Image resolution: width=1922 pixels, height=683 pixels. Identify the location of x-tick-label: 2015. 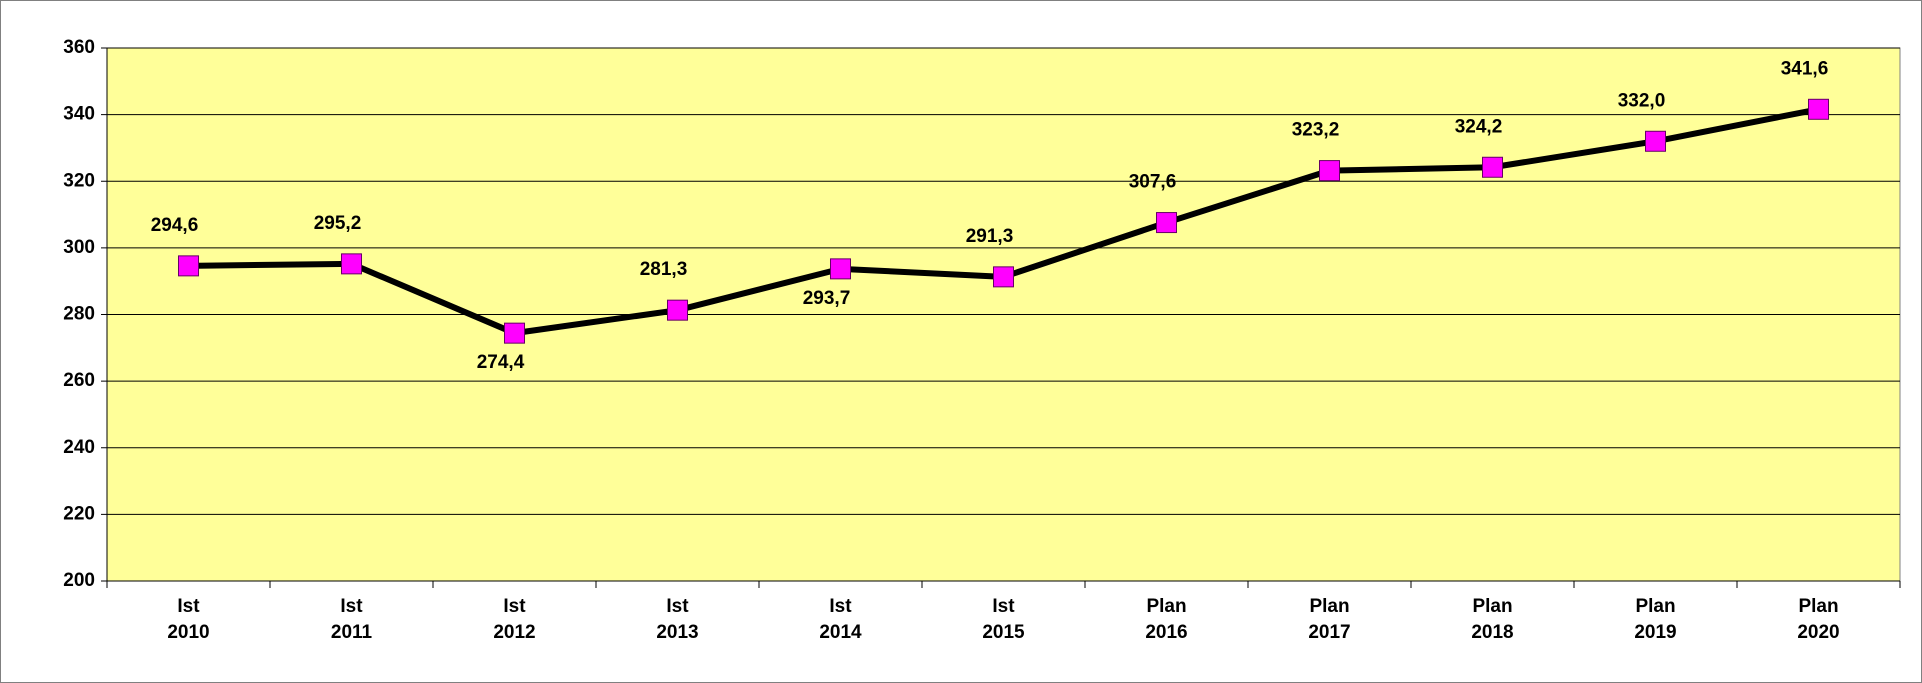
(1003, 632).